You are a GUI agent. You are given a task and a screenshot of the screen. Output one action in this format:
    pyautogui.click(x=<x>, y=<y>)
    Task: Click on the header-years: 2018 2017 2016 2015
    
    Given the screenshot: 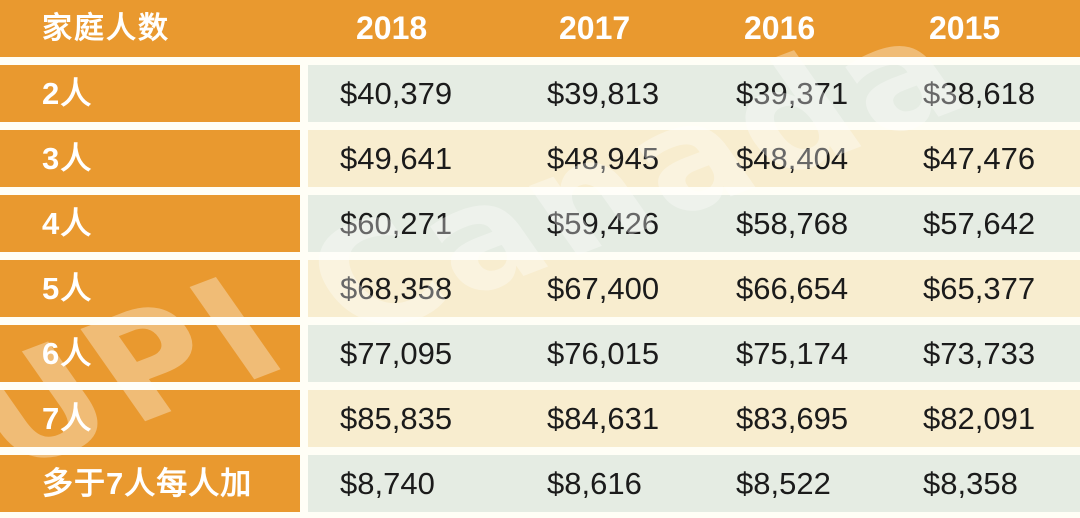 What is the action you would take?
    pyautogui.click(x=694, y=28)
    